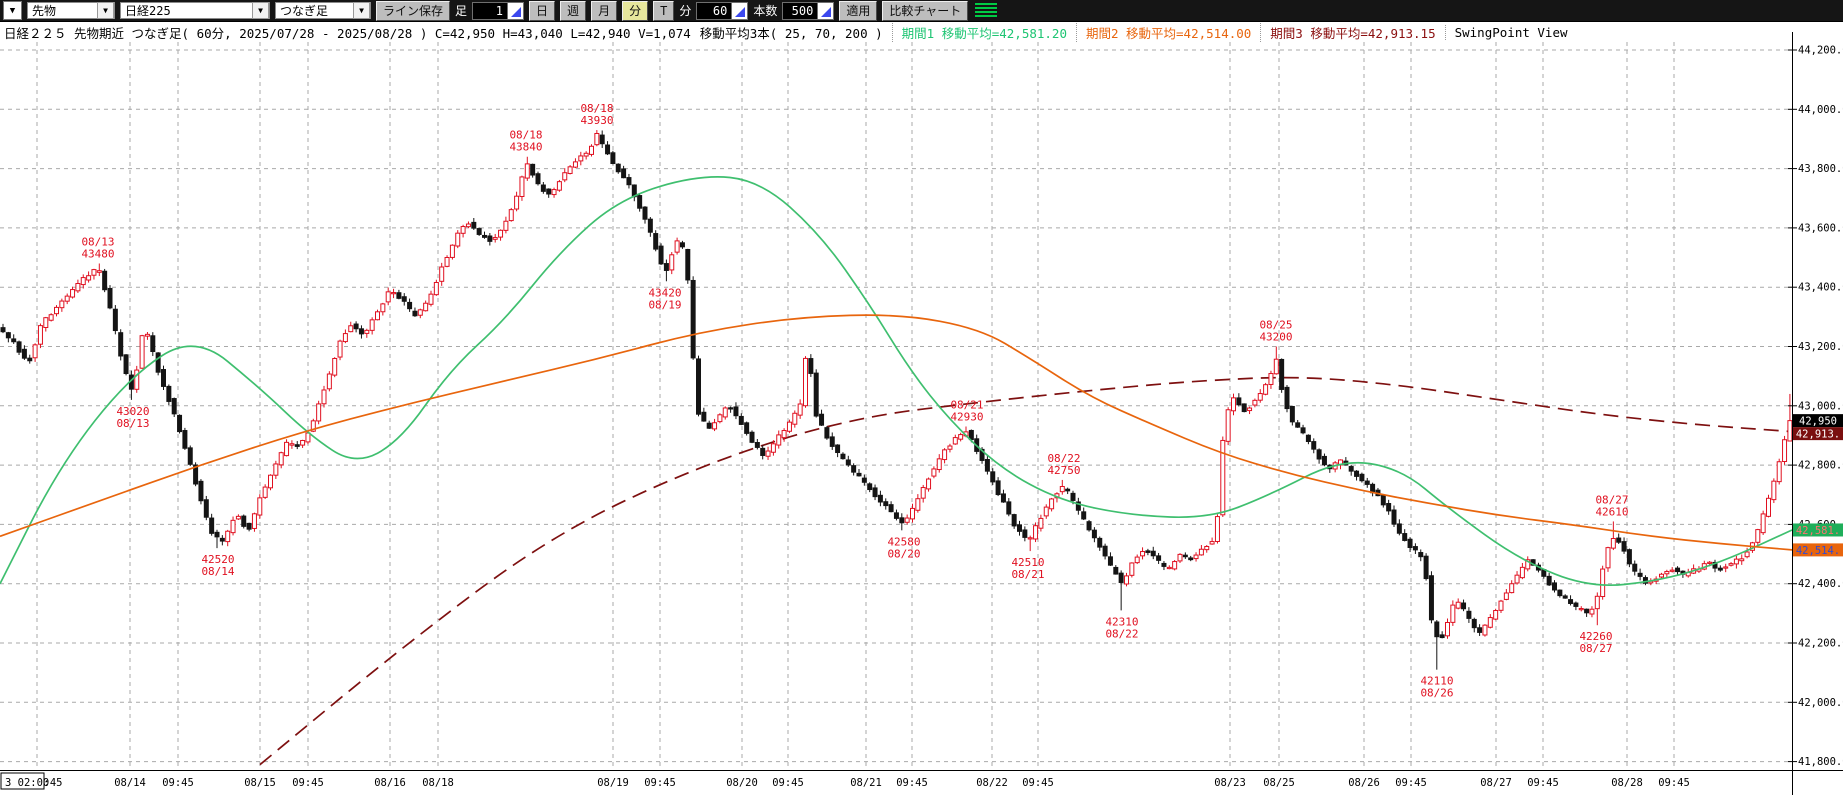 This screenshot has height=807, width=1843. What do you see at coordinates (1818, 422) in the screenshot?
I see `price-badge: 42,950` at bounding box center [1818, 422].